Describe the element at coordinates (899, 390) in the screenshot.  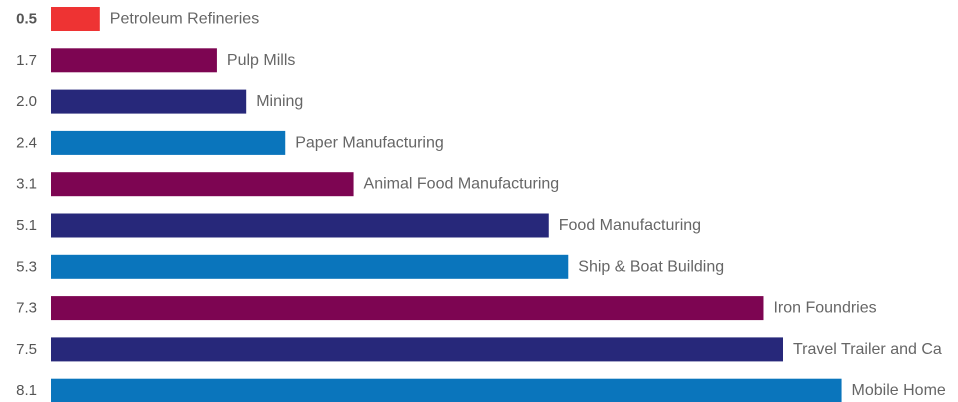
I see `category-label: Mobile Home` at that location.